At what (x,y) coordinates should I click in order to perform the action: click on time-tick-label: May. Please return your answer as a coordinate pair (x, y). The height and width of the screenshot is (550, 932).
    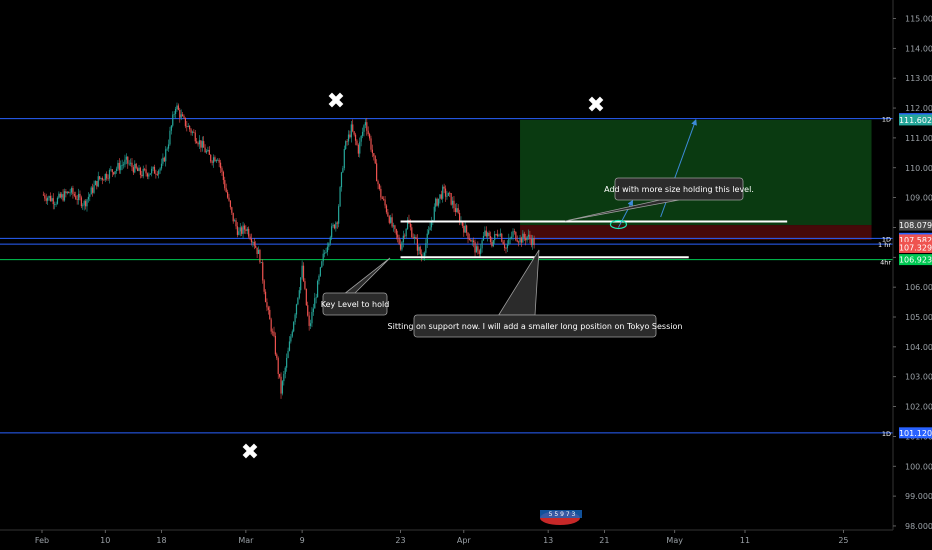
    Looking at the image, I should click on (674, 540).